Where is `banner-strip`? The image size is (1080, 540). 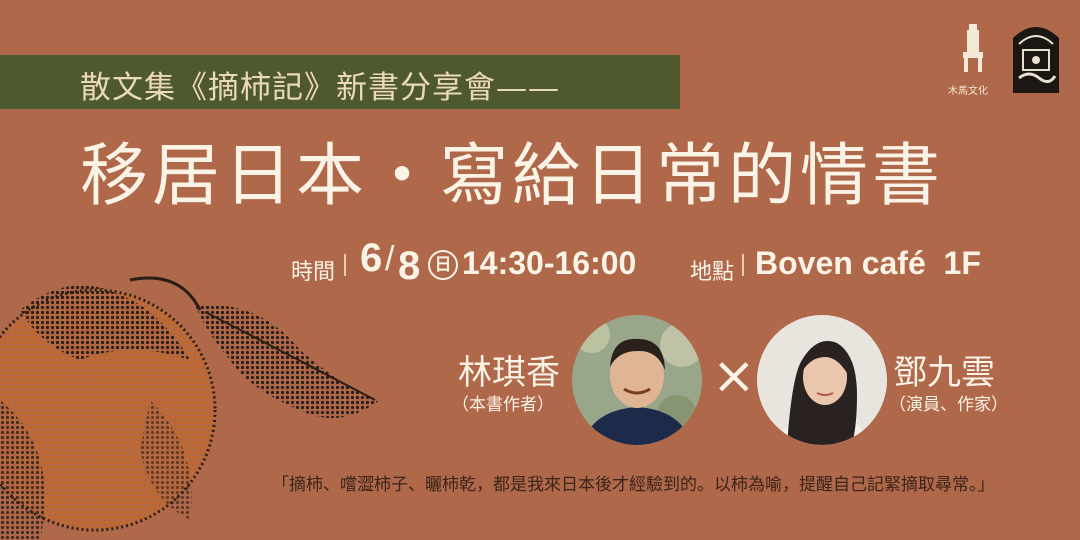
banner-strip is located at coordinates (340, 82).